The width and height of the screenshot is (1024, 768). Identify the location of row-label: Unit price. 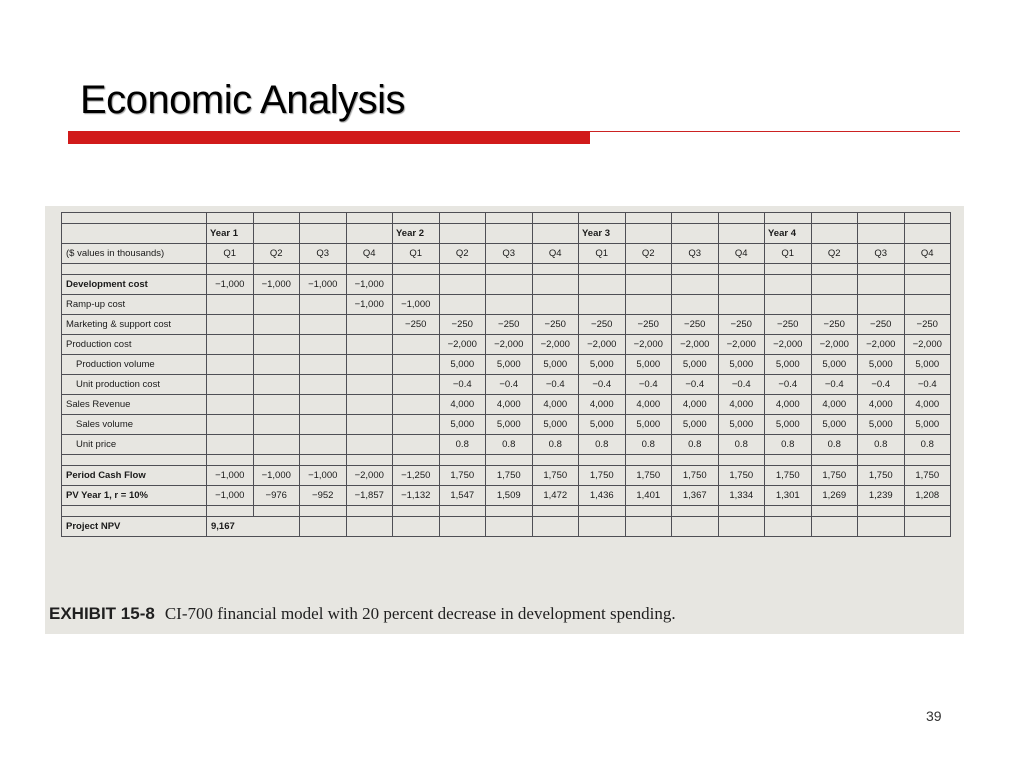
(134, 444).